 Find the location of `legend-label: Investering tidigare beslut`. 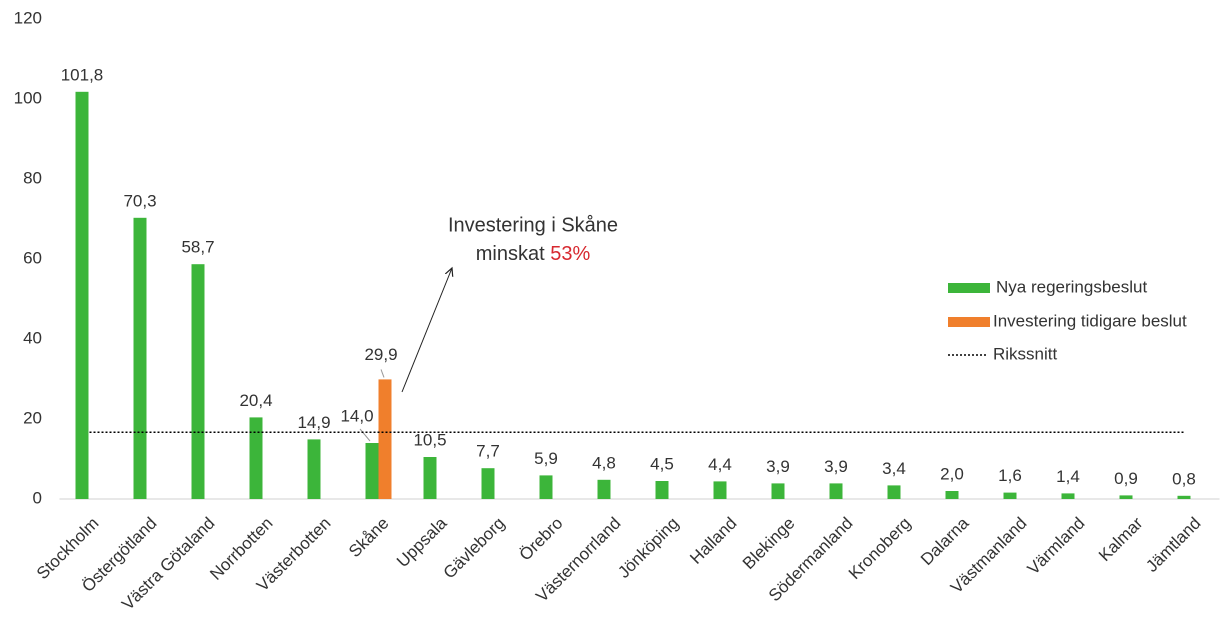

legend-label: Investering tidigare beslut is located at coordinates (1090, 320).